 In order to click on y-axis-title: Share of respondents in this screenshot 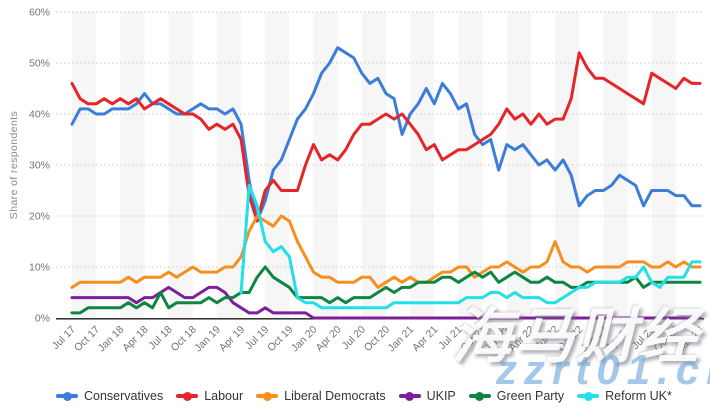, I will do `click(14, 165)`.